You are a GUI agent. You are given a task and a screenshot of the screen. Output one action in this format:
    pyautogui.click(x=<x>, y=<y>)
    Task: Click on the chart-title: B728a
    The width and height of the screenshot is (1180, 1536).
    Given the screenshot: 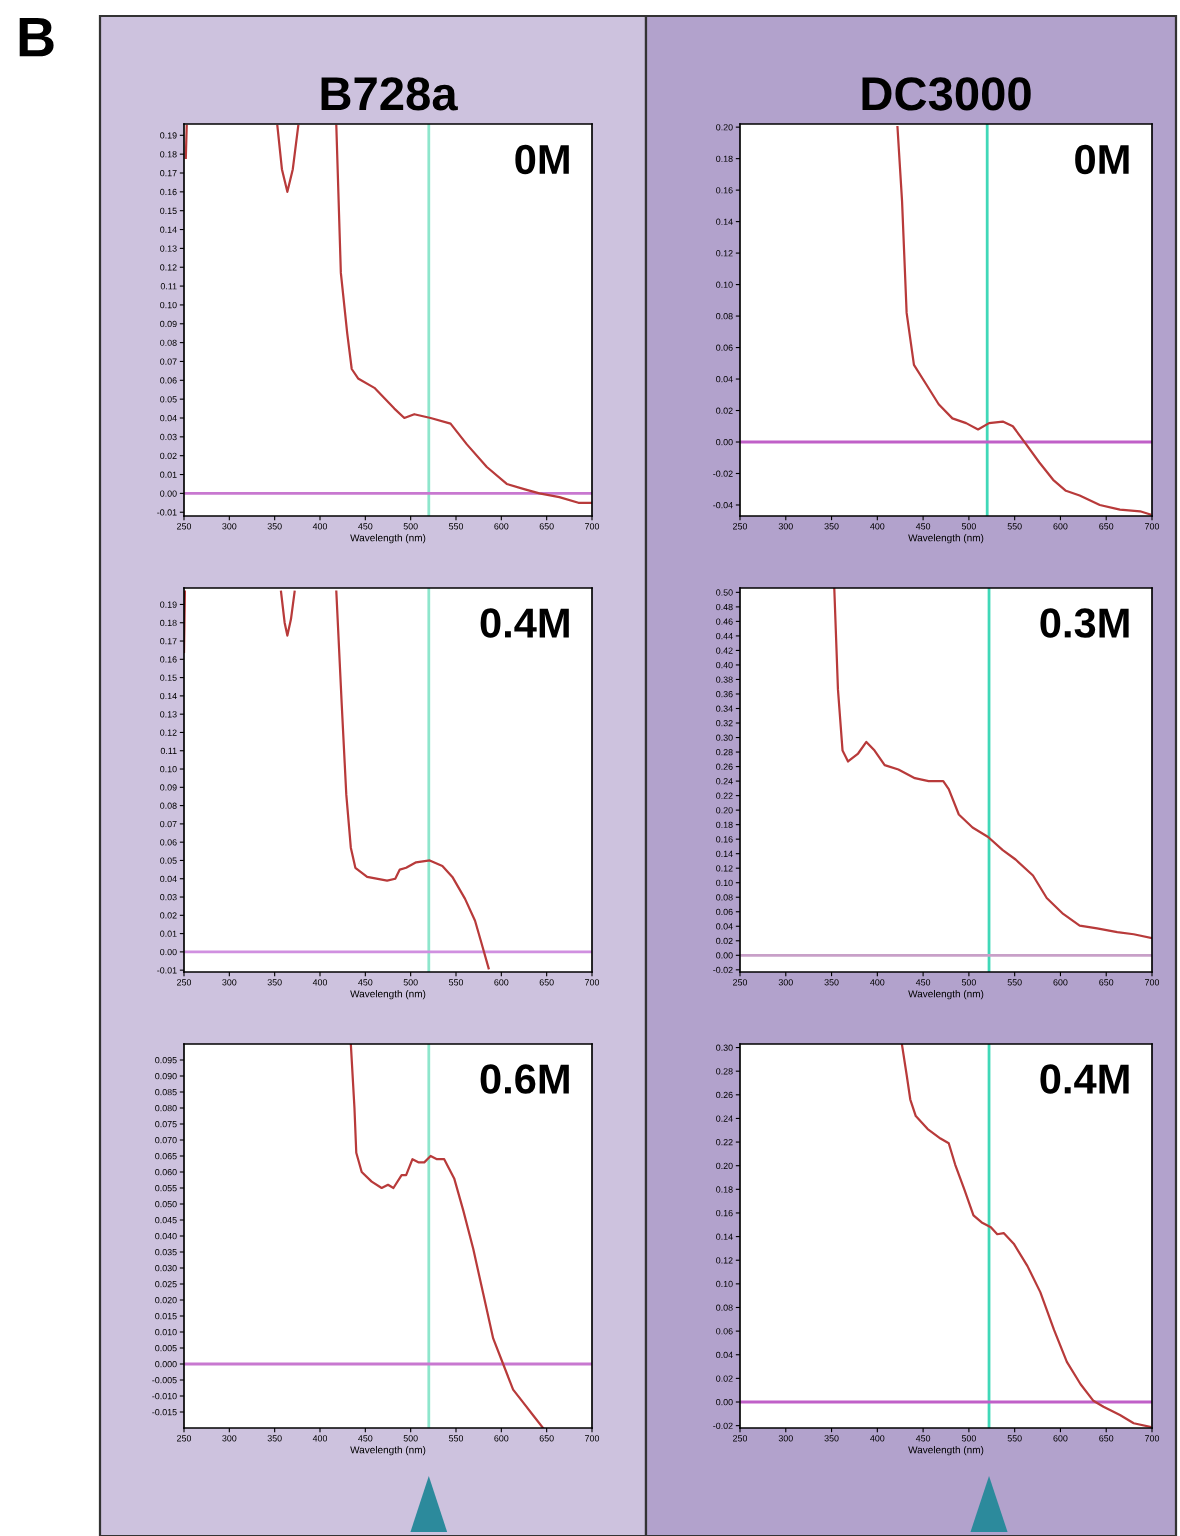 What is the action you would take?
    pyautogui.click(x=389, y=94)
    